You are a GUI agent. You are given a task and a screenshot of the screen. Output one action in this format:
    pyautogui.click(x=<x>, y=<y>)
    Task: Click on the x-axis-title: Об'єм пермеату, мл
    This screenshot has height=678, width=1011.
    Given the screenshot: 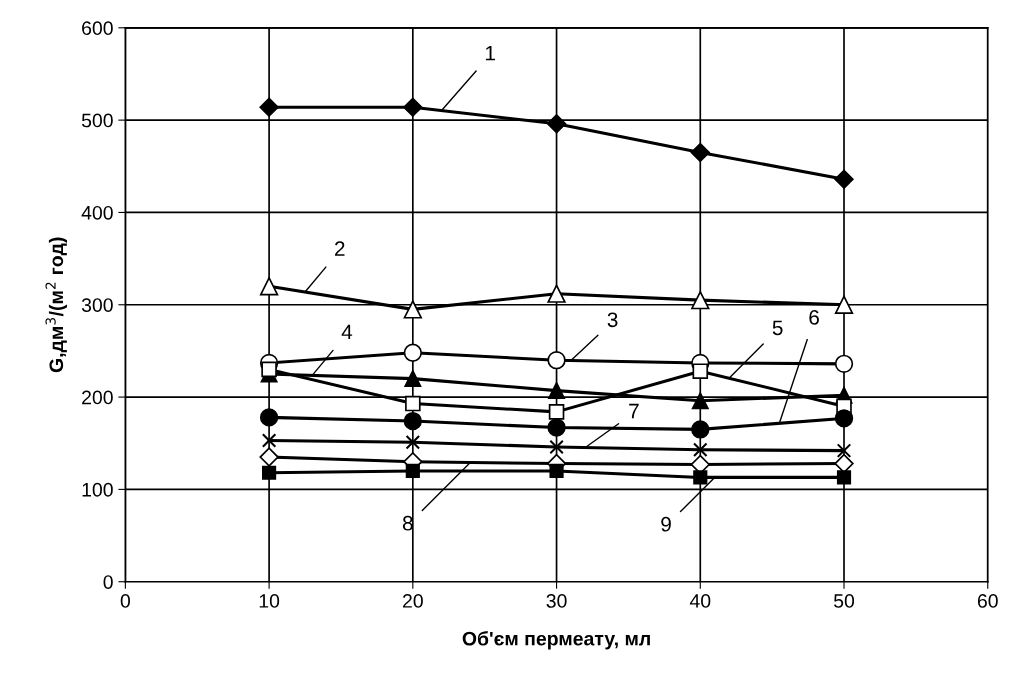 What is the action you would take?
    pyautogui.click(x=556, y=640)
    